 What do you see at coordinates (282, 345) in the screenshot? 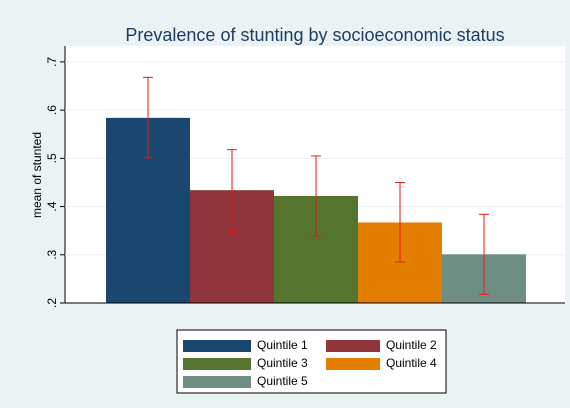
I see `legend-label: Quintile 1` at bounding box center [282, 345].